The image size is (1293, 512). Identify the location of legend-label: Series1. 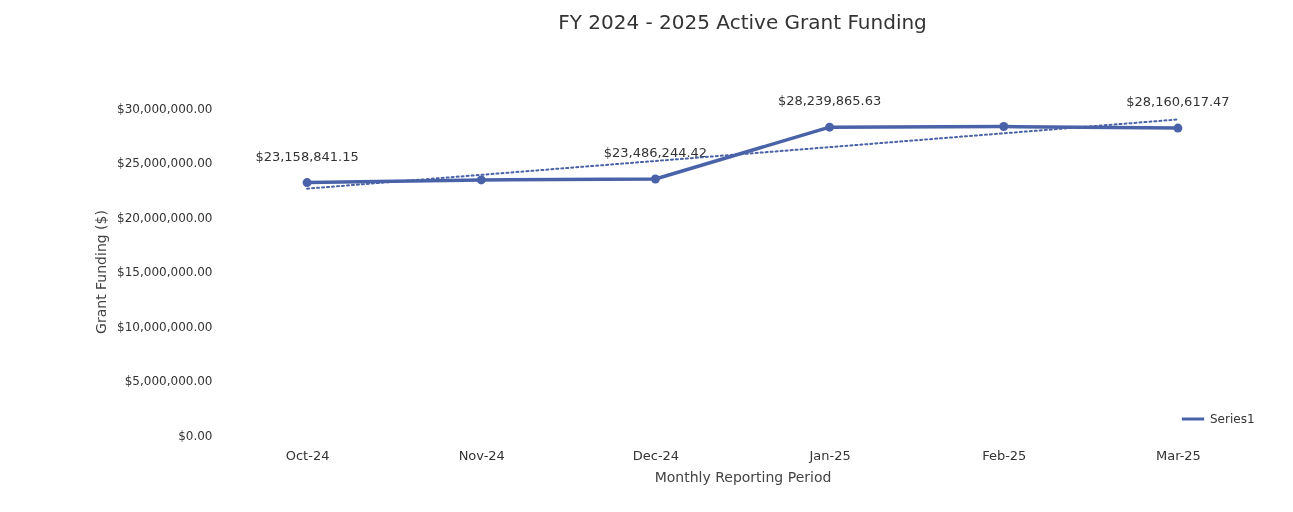
(1232, 419).